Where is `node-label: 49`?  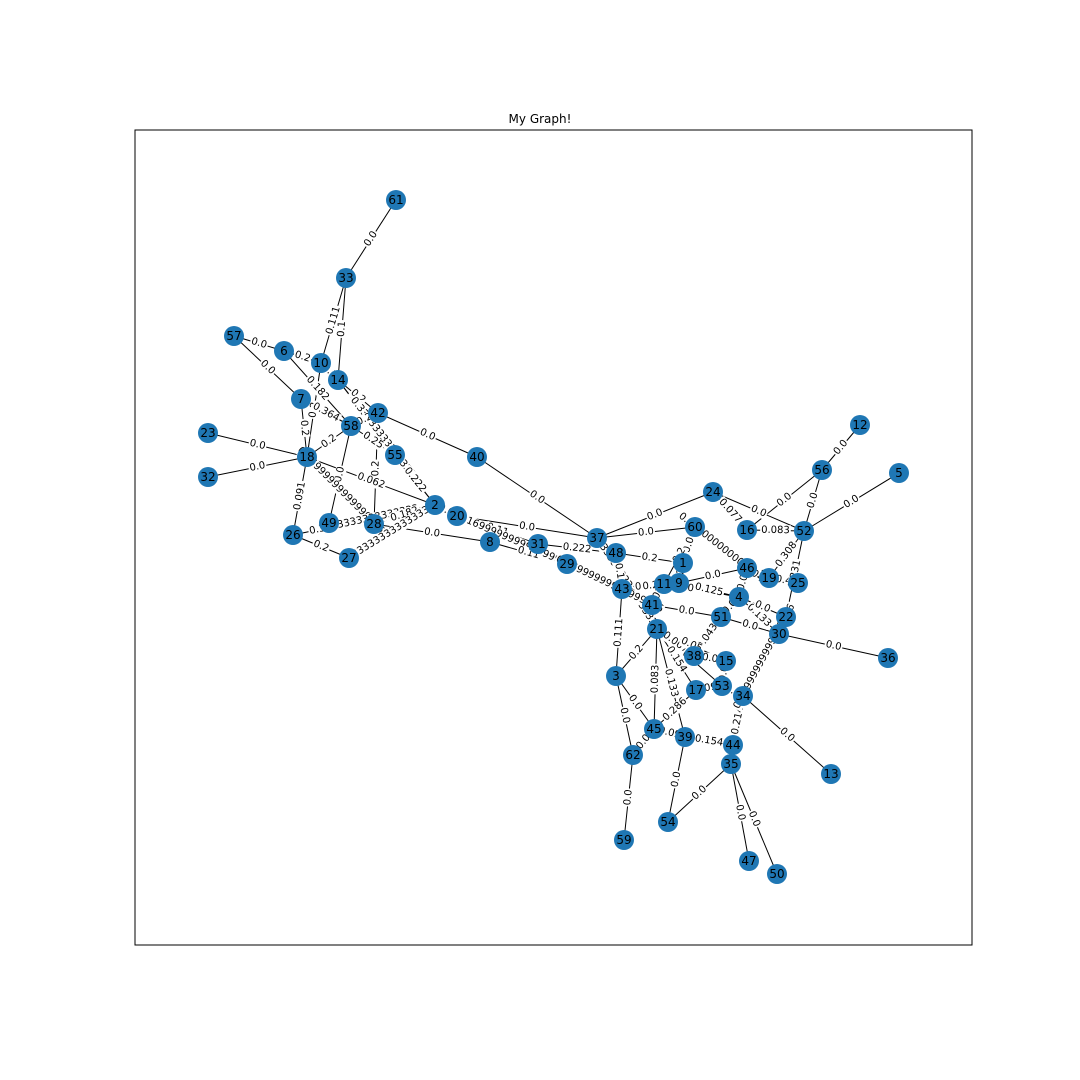 node-label: 49 is located at coordinates (328, 523).